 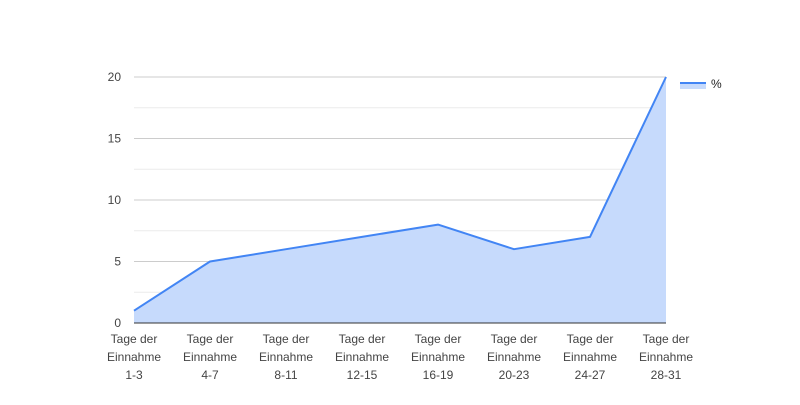 I want to click on x-tick-label-line: 4-7, so click(x=210, y=375).